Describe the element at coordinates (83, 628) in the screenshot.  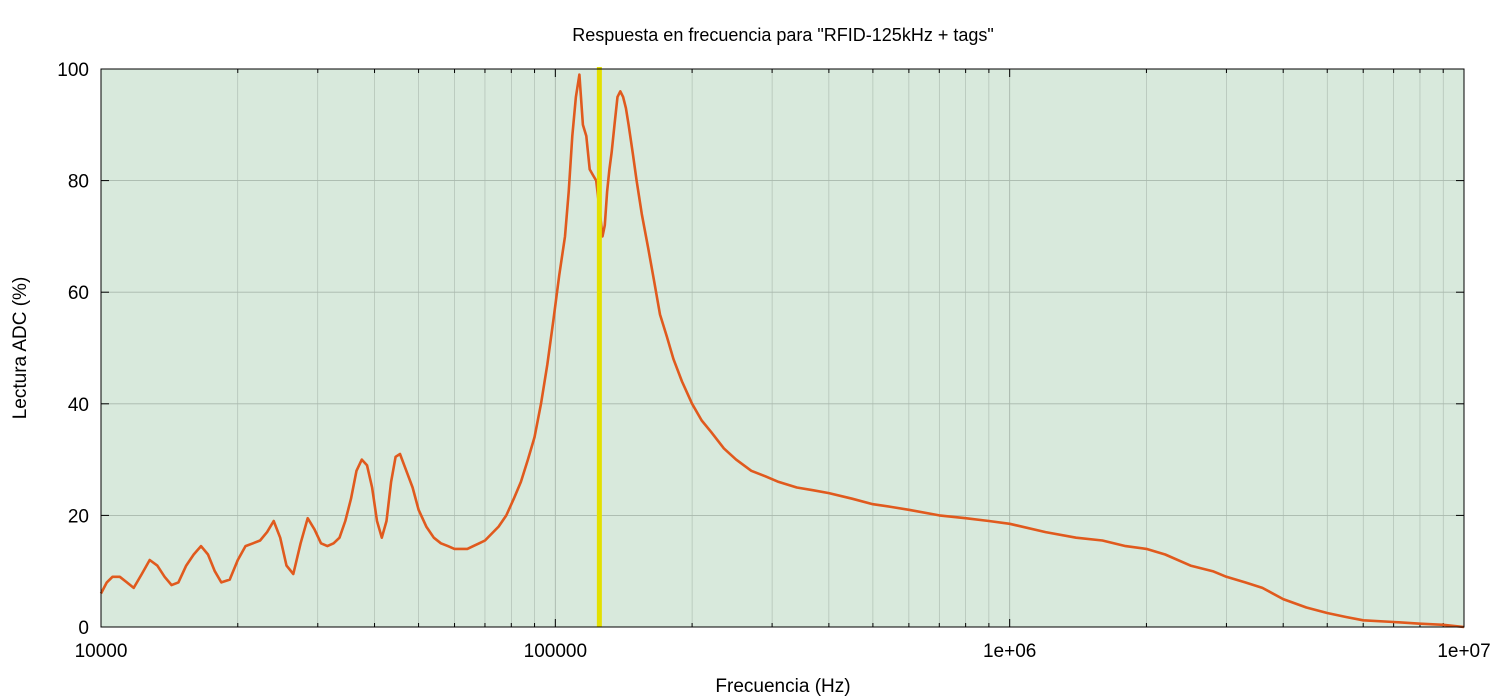
I see `y-tick-label: 0` at that location.